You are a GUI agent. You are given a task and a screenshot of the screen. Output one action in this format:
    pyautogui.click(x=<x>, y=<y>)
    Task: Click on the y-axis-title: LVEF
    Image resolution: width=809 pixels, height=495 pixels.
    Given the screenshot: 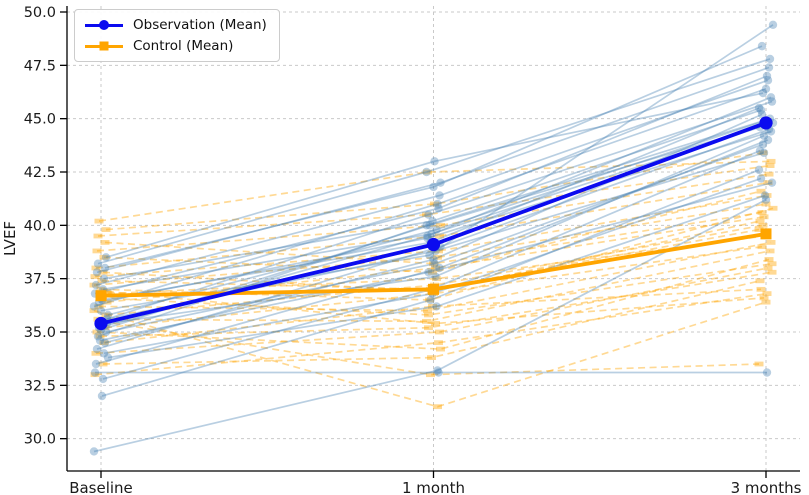 What is the action you would take?
    pyautogui.click(x=10, y=238)
    